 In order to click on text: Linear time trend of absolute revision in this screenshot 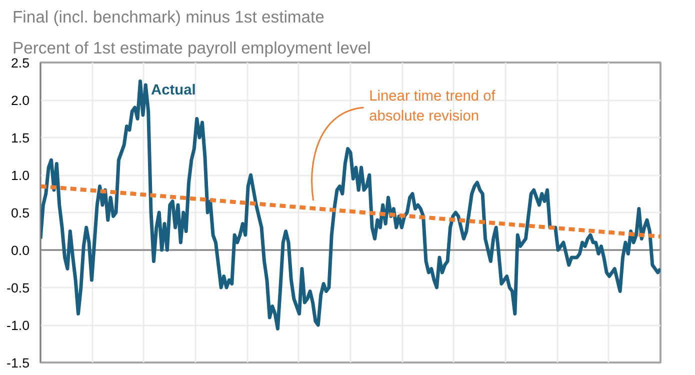, I will do `click(432, 106)`.